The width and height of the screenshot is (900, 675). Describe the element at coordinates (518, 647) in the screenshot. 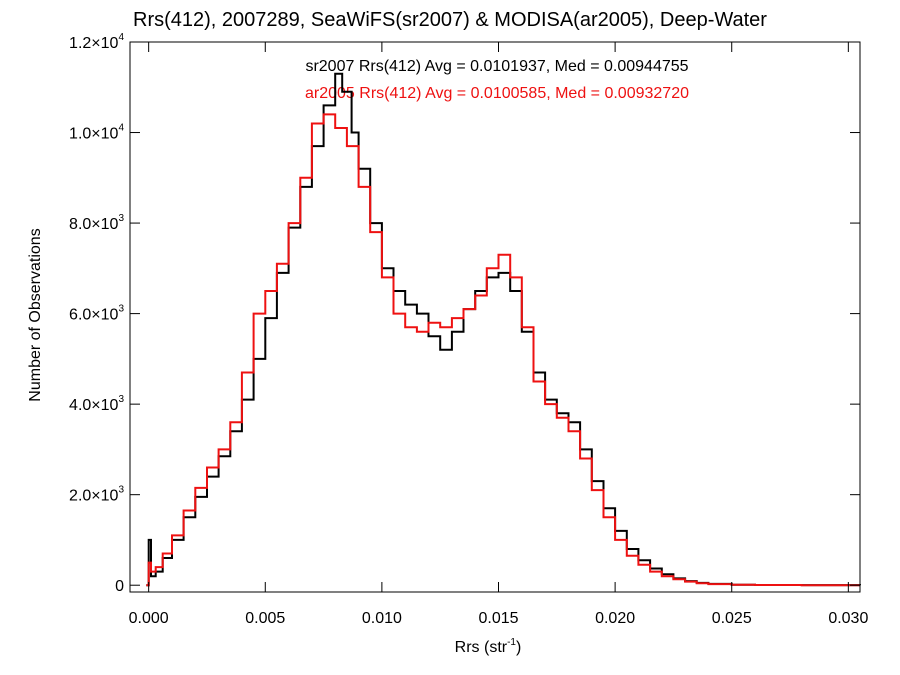

I see `x-axis-label-close: )` at that location.